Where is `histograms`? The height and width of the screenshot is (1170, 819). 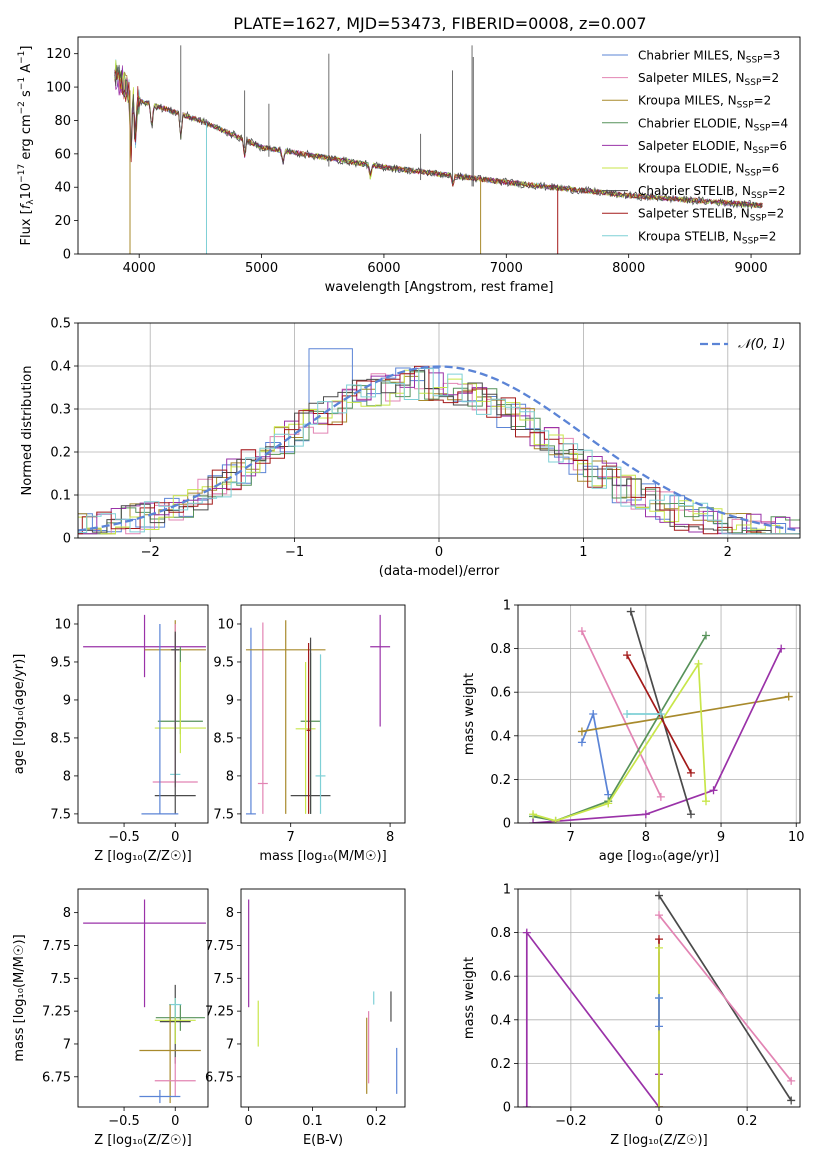
histograms is located at coordinates (439, 441).